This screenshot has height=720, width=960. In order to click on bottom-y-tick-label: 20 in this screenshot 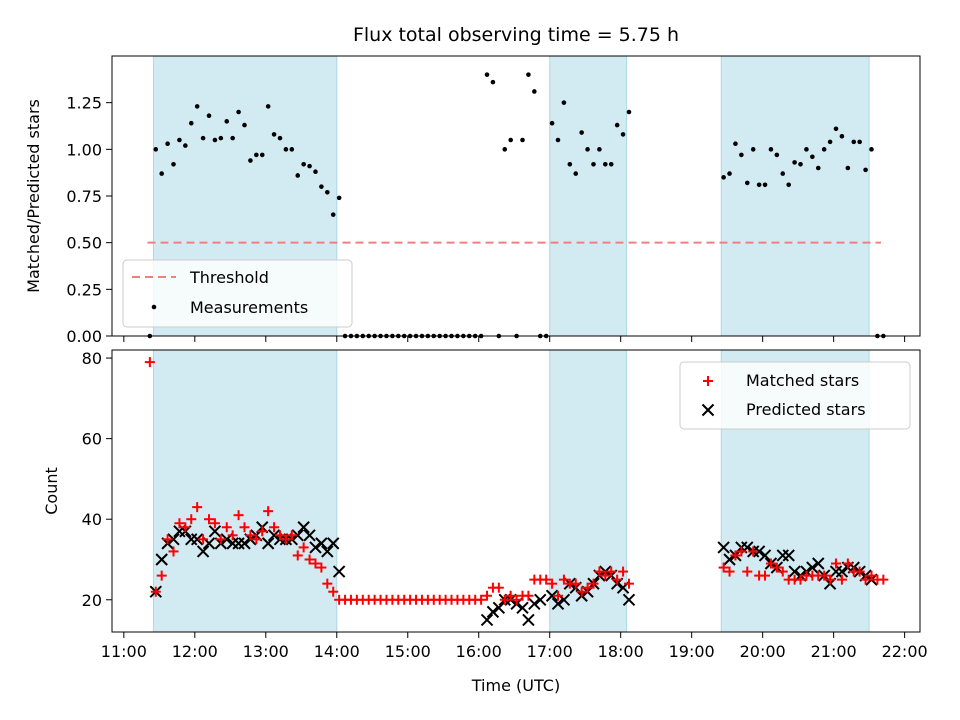, I will do `click(92, 600)`.